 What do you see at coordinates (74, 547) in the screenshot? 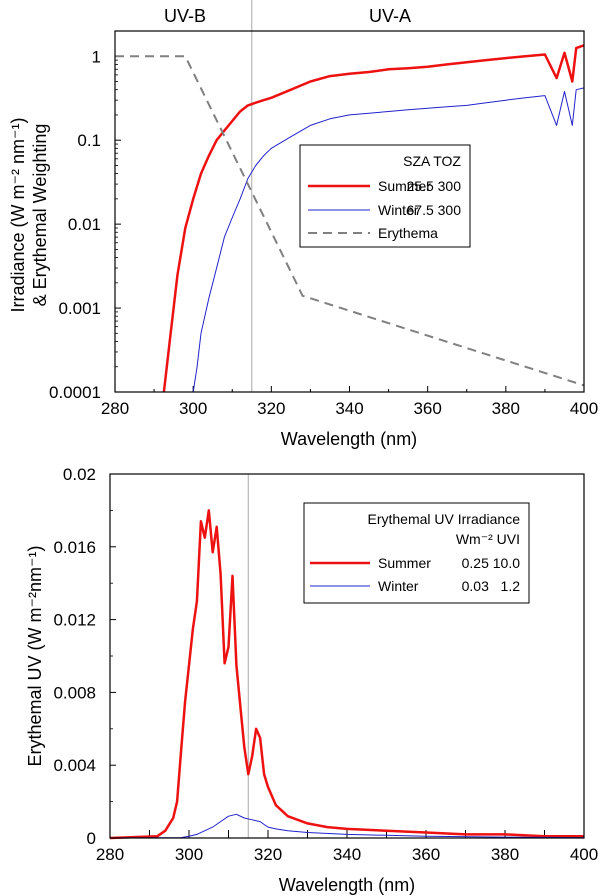
I see `bottom-y-tick-label: 0.016` at bounding box center [74, 547].